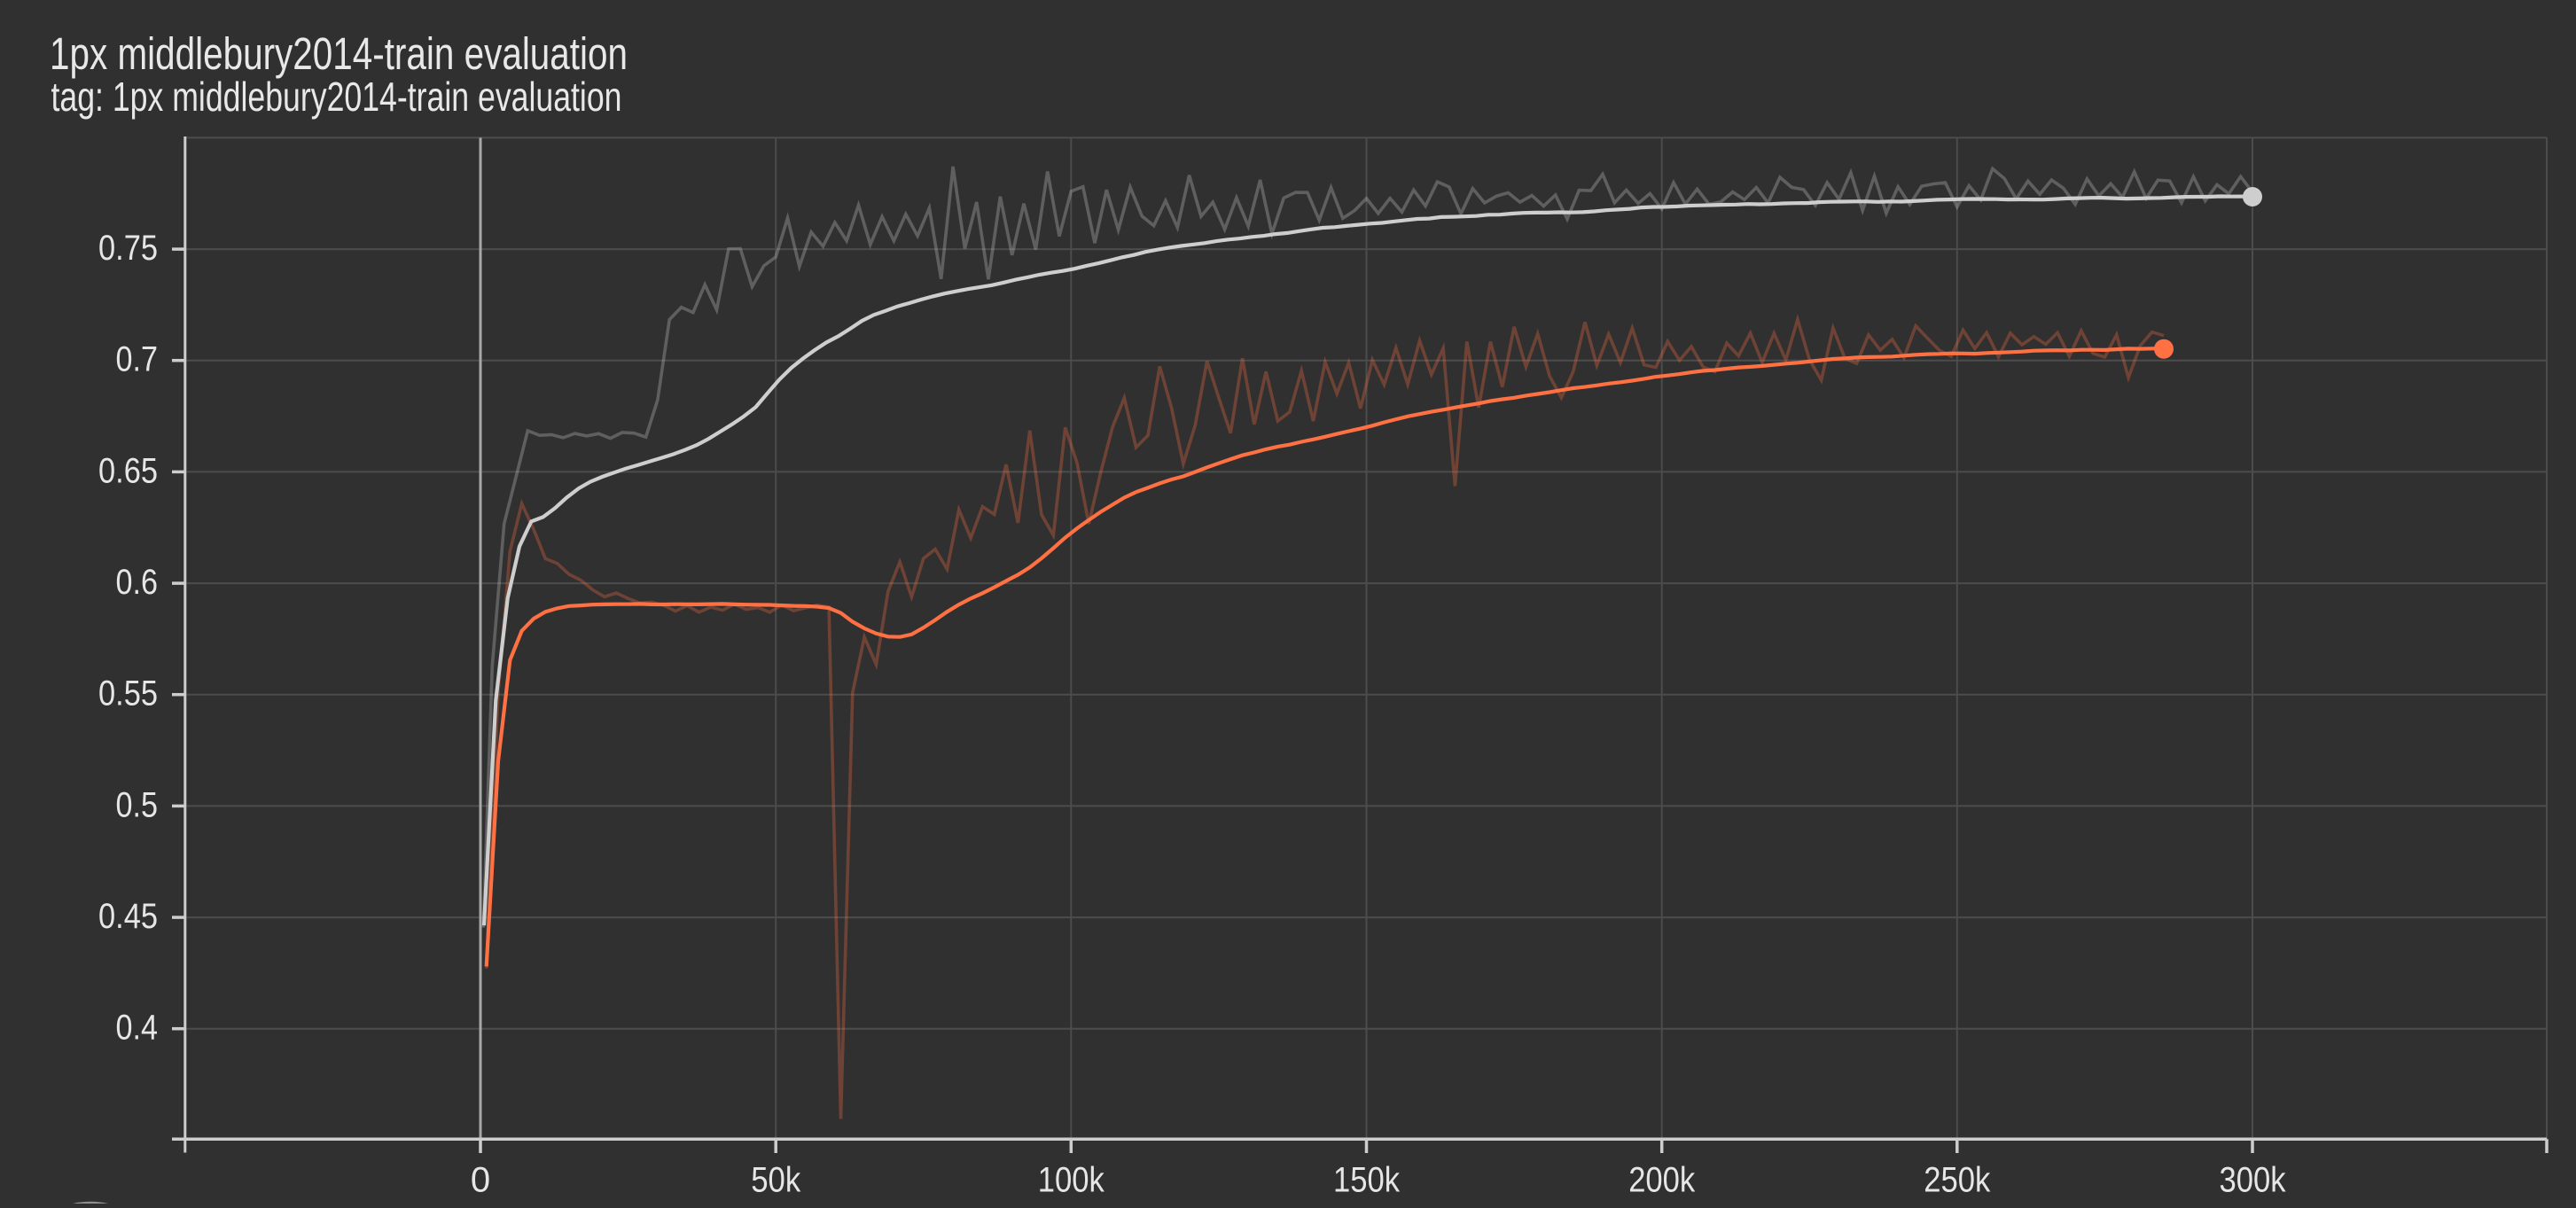 The image size is (2576, 1208). Describe the element at coordinates (1367, 1180) in the screenshot. I see `svg-text: 150k` at that location.